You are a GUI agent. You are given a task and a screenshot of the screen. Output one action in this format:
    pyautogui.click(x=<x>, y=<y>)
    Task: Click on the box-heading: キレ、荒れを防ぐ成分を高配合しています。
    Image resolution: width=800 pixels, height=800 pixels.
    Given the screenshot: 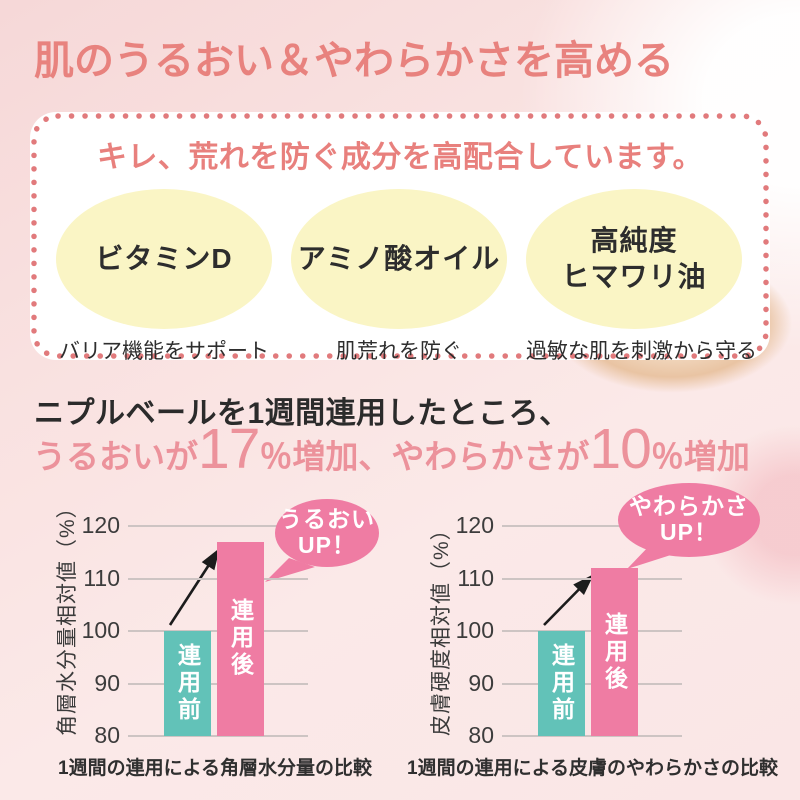 What is the action you would take?
    pyautogui.click(x=400, y=157)
    